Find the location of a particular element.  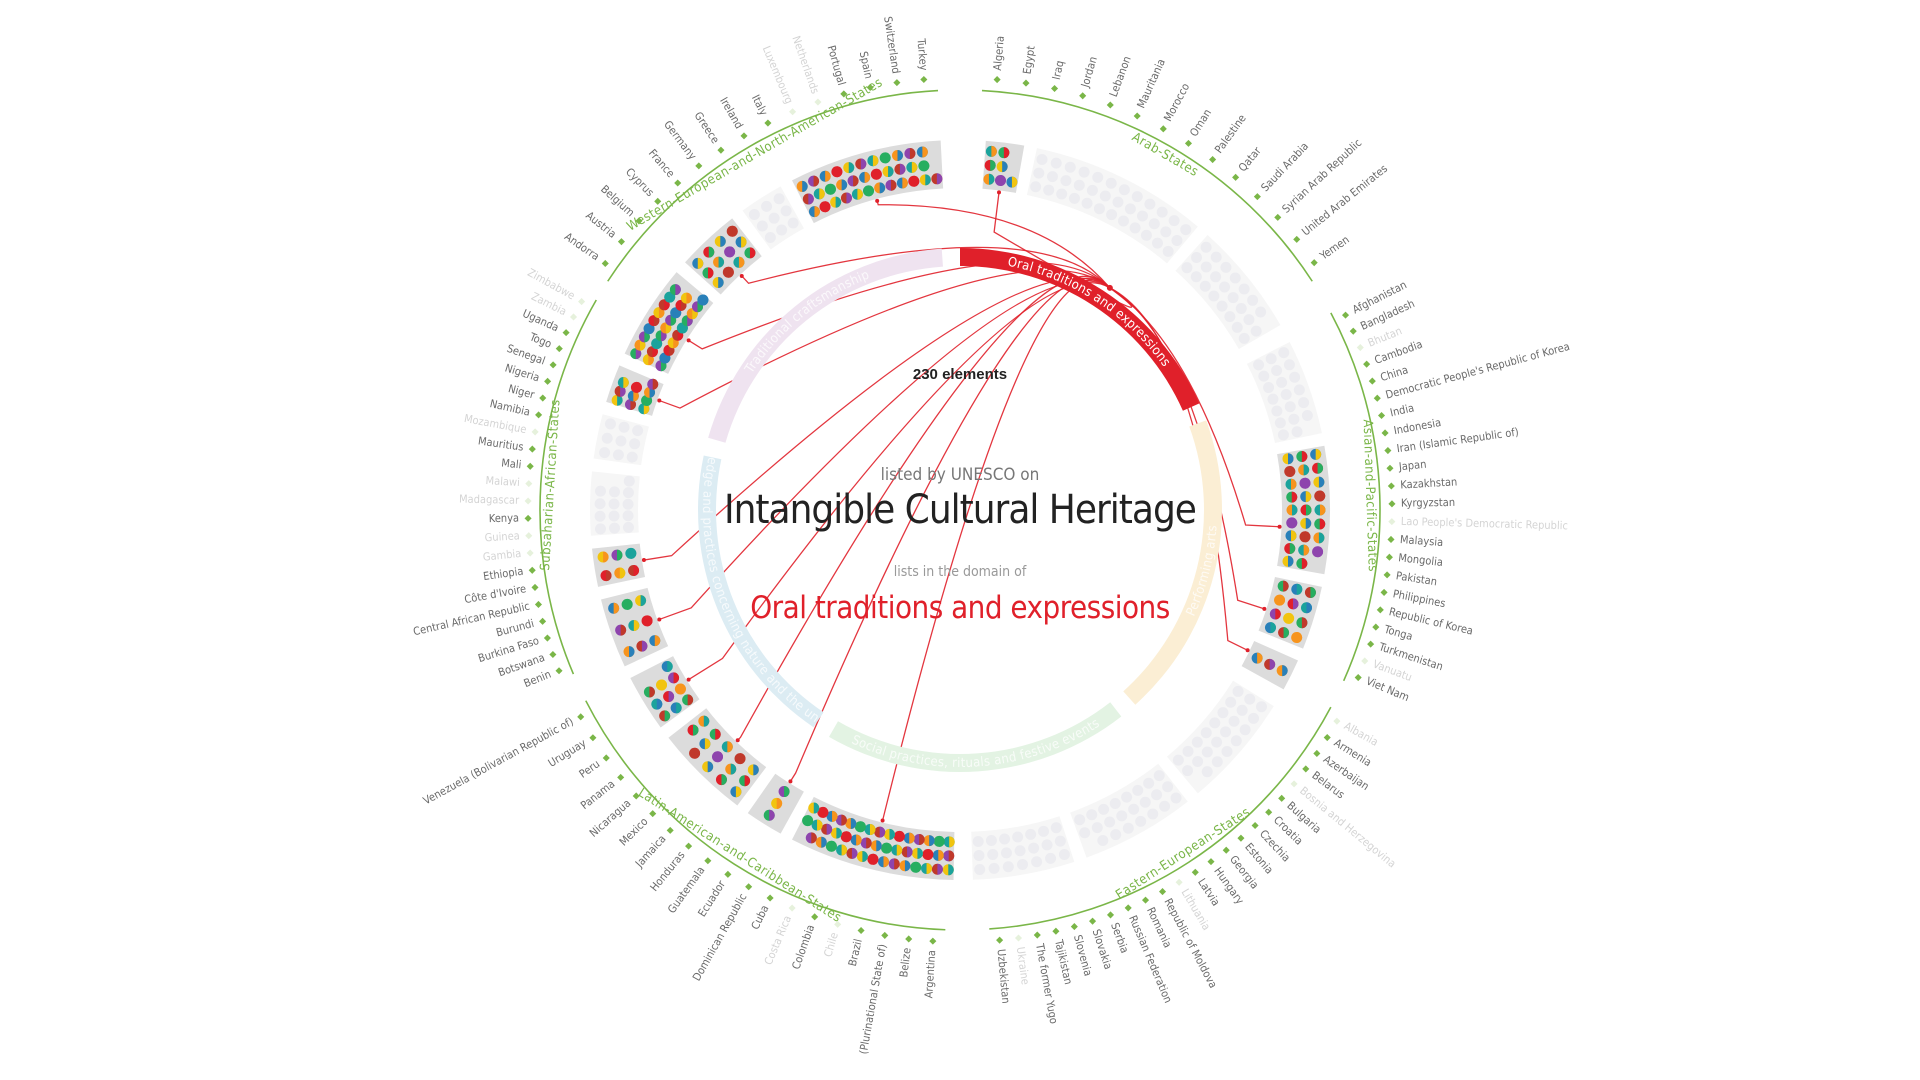

country-item: Kenya is located at coordinates (510, 519).